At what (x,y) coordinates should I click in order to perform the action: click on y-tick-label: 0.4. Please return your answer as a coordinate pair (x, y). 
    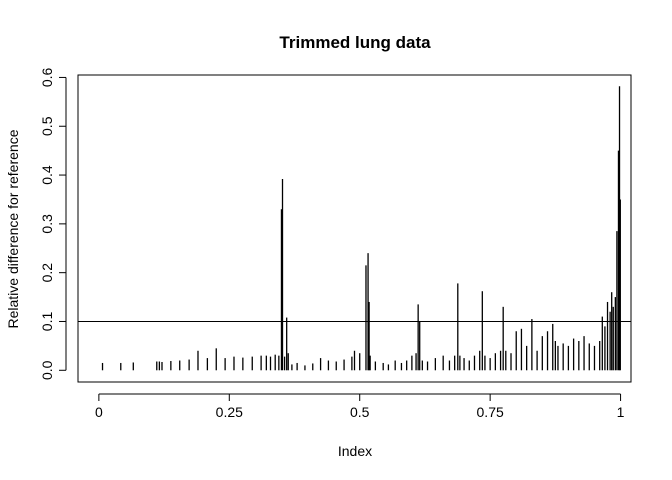
    Looking at the image, I should click on (47, 175).